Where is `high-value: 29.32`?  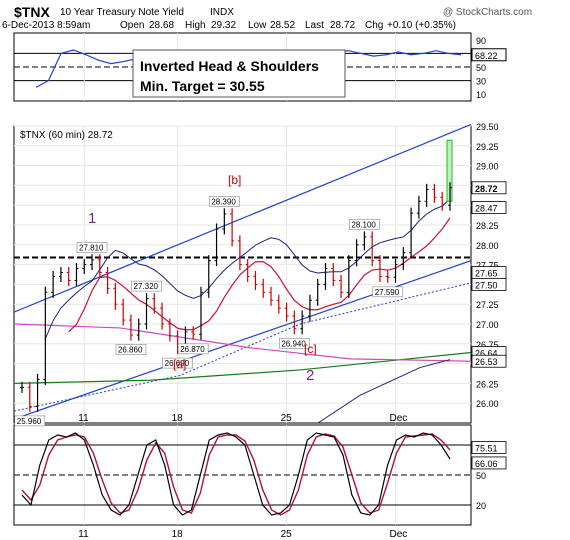
high-value: 29.32 is located at coordinates (223, 25).